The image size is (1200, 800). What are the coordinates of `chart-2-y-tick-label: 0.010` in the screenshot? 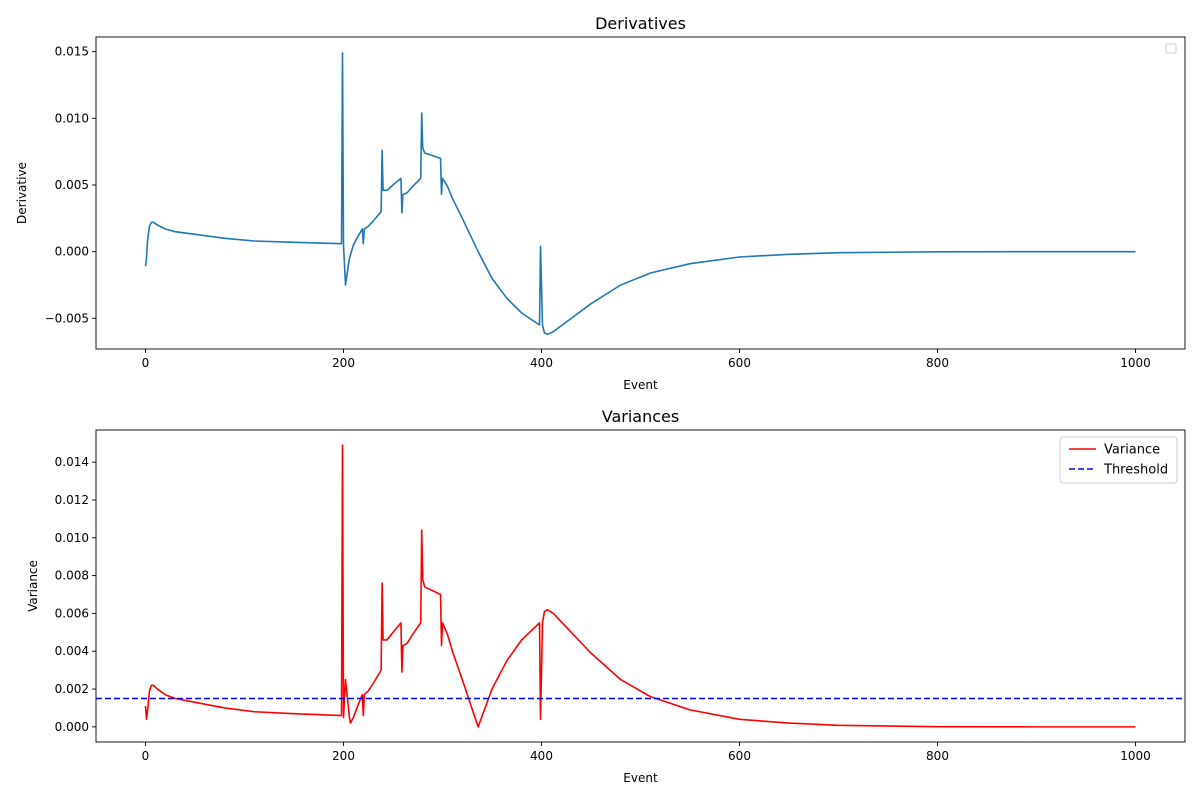 It's located at (72, 538).